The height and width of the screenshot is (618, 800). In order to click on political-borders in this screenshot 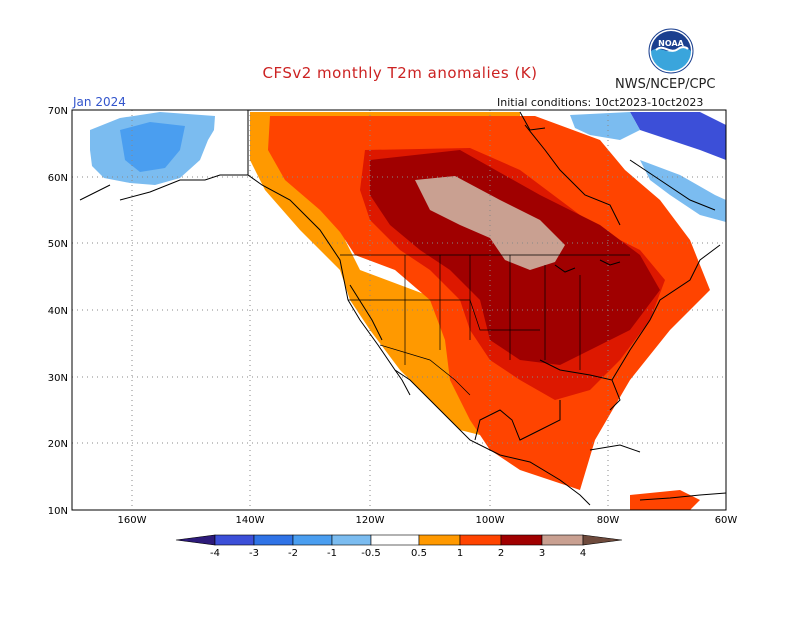, I will do `click(485, 325)`.